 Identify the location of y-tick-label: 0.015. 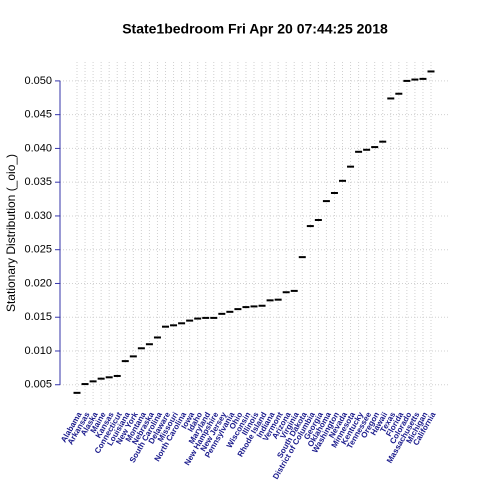
(38, 317).